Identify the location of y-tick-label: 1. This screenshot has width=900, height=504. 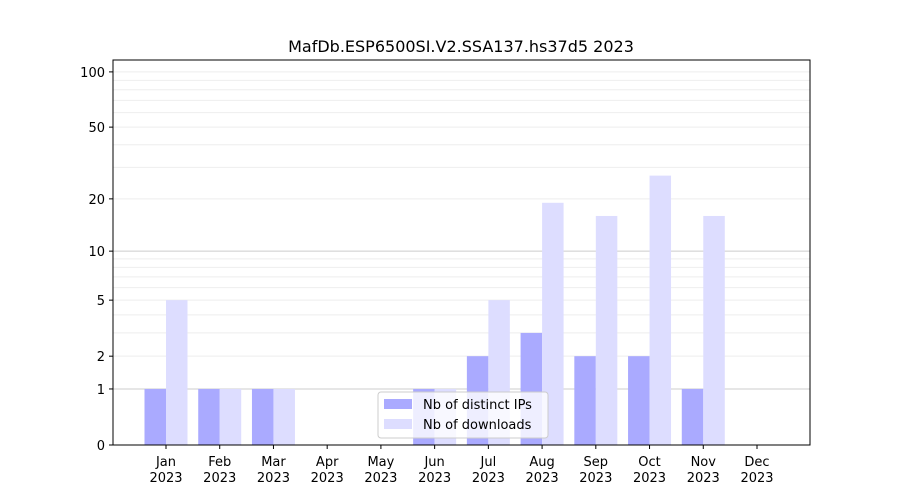
(101, 390).